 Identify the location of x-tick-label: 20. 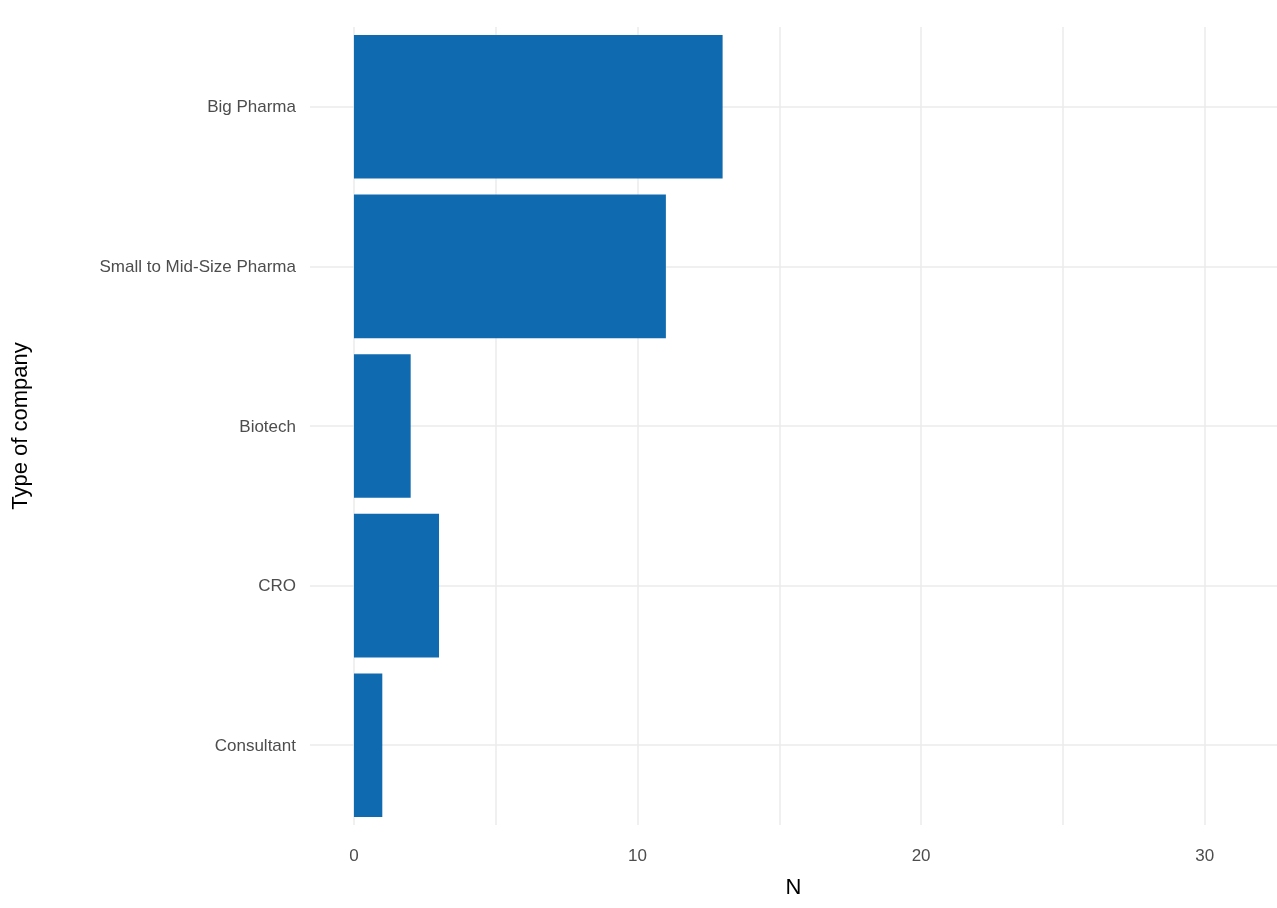
(921, 855).